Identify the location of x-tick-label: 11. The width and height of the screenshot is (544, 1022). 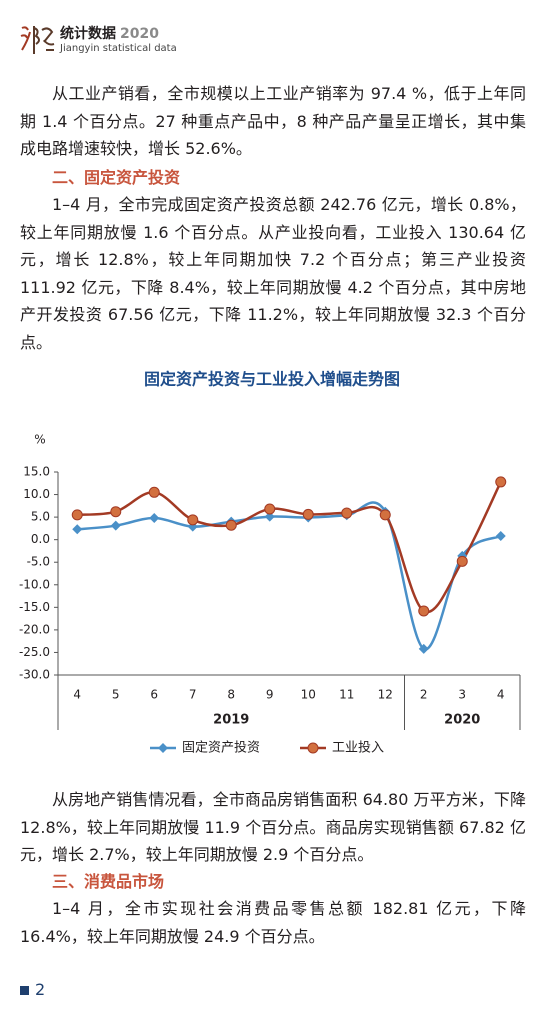
(346, 695).